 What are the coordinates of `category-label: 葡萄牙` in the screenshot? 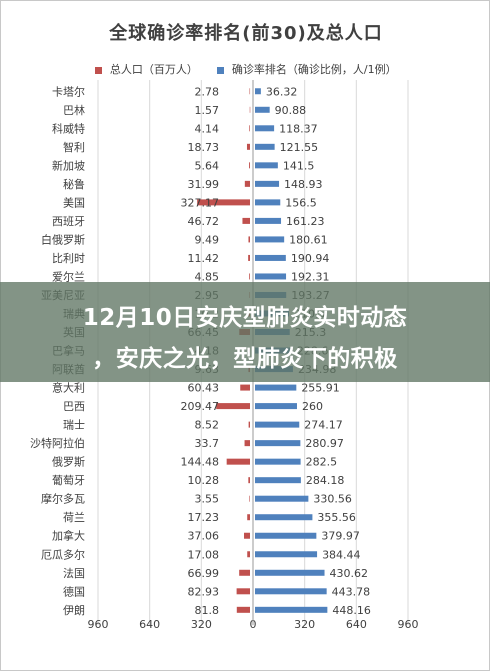 It's located at (68, 480).